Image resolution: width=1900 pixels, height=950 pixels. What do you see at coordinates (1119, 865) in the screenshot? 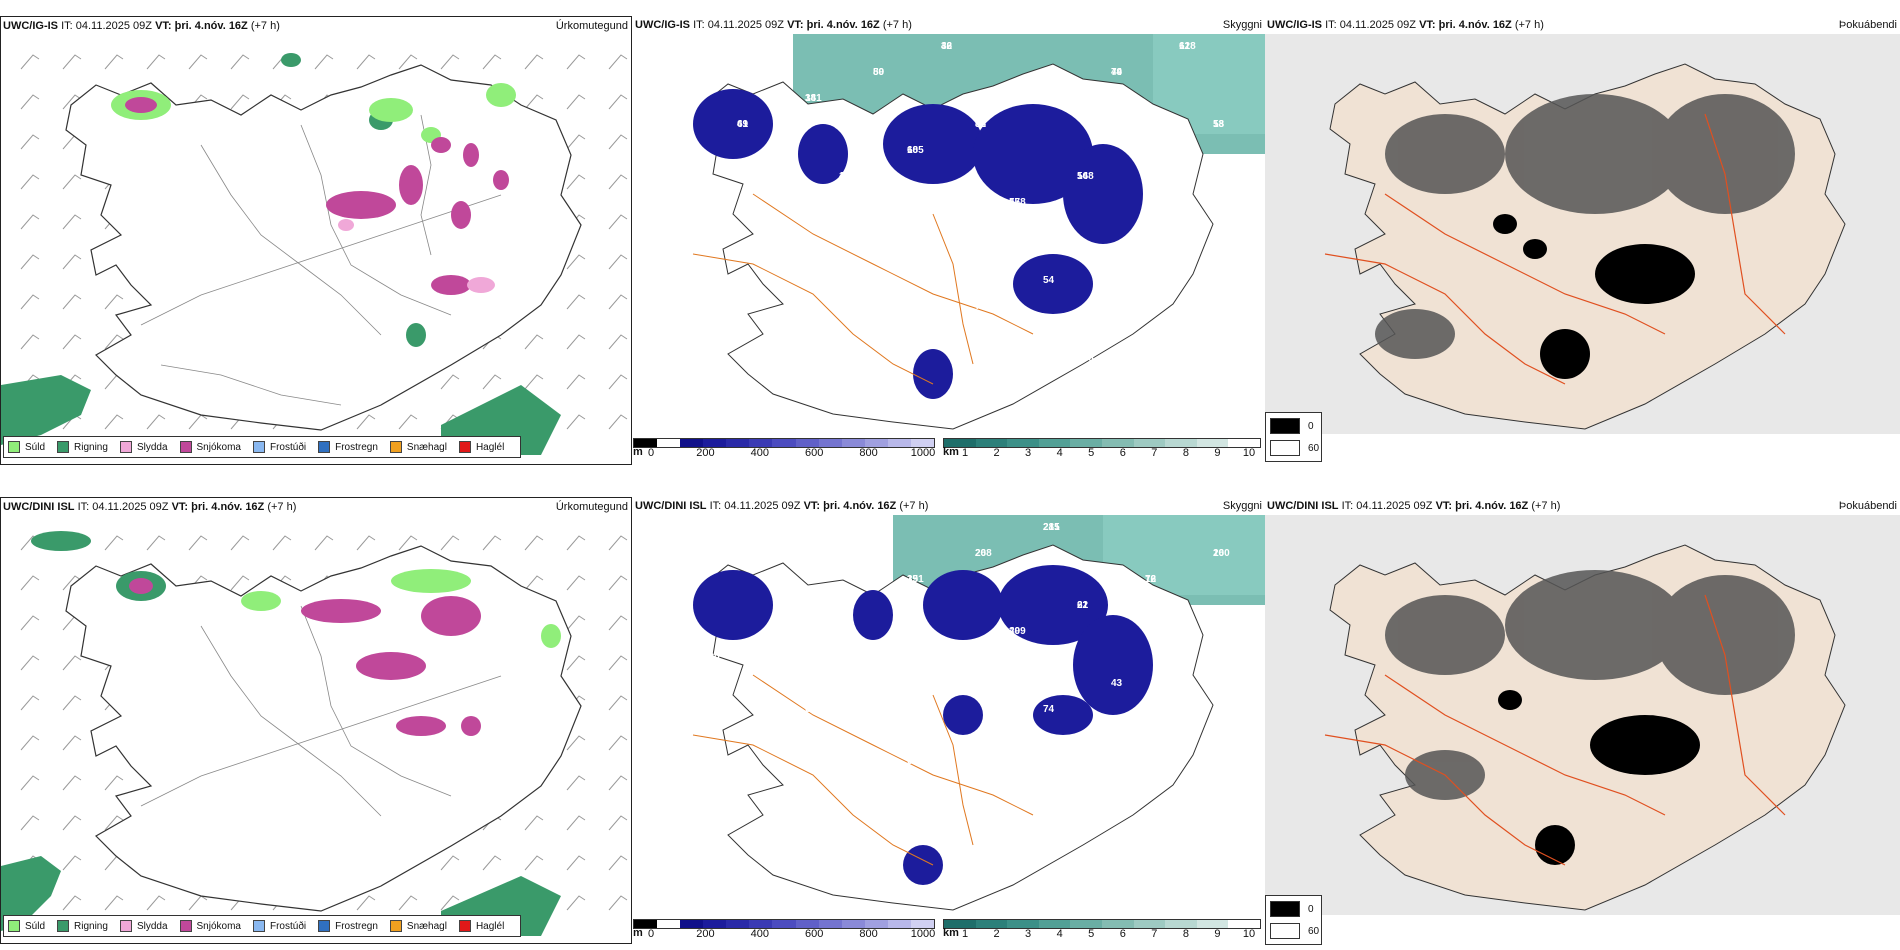
I see `visibility-value-label: 104` at bounding box center [1119, 865].